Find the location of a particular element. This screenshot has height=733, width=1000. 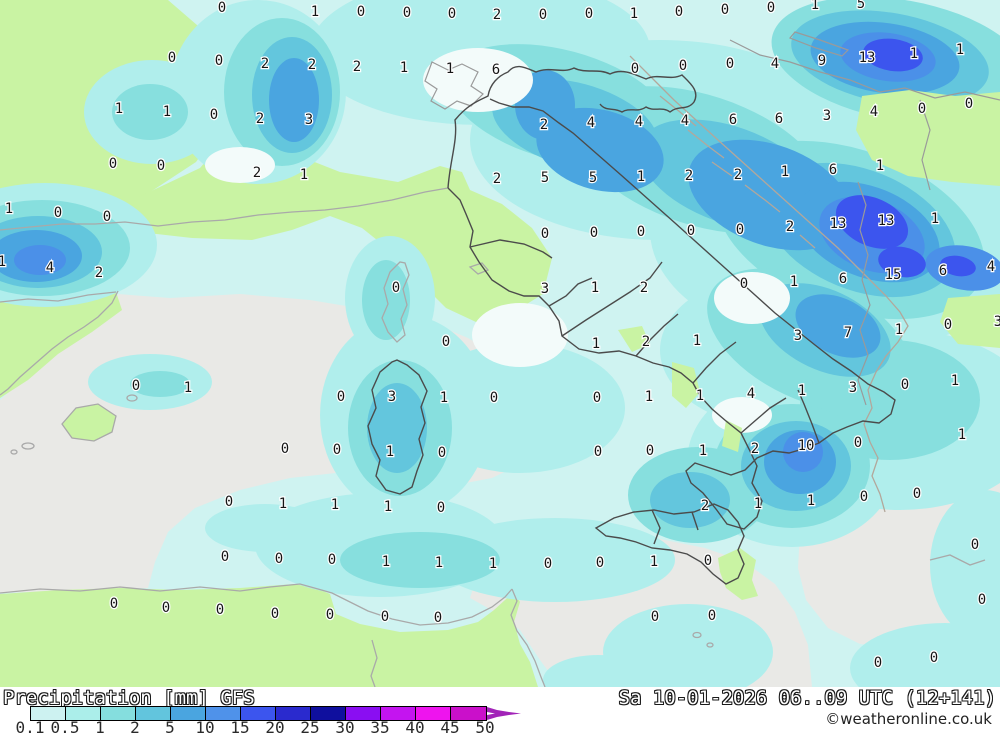

precip-value: 10 is located at coordinates (806, 446).